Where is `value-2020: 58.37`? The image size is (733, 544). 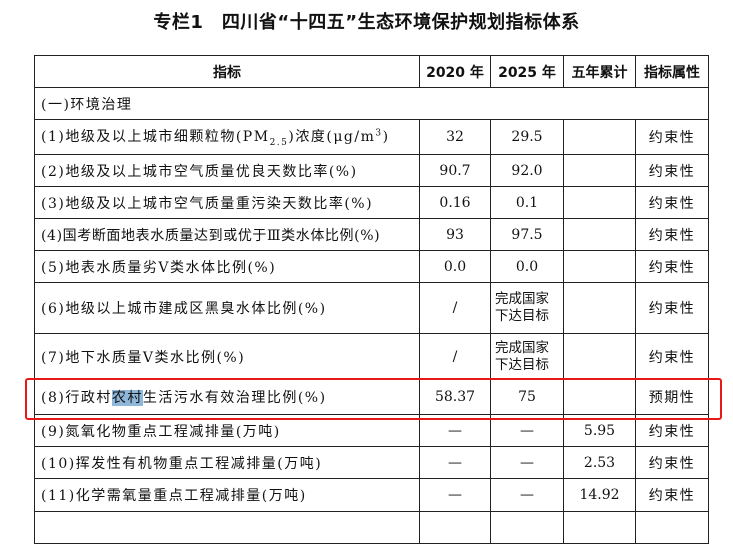 value-2020: 58.37 is located at coordinates (455, 397).